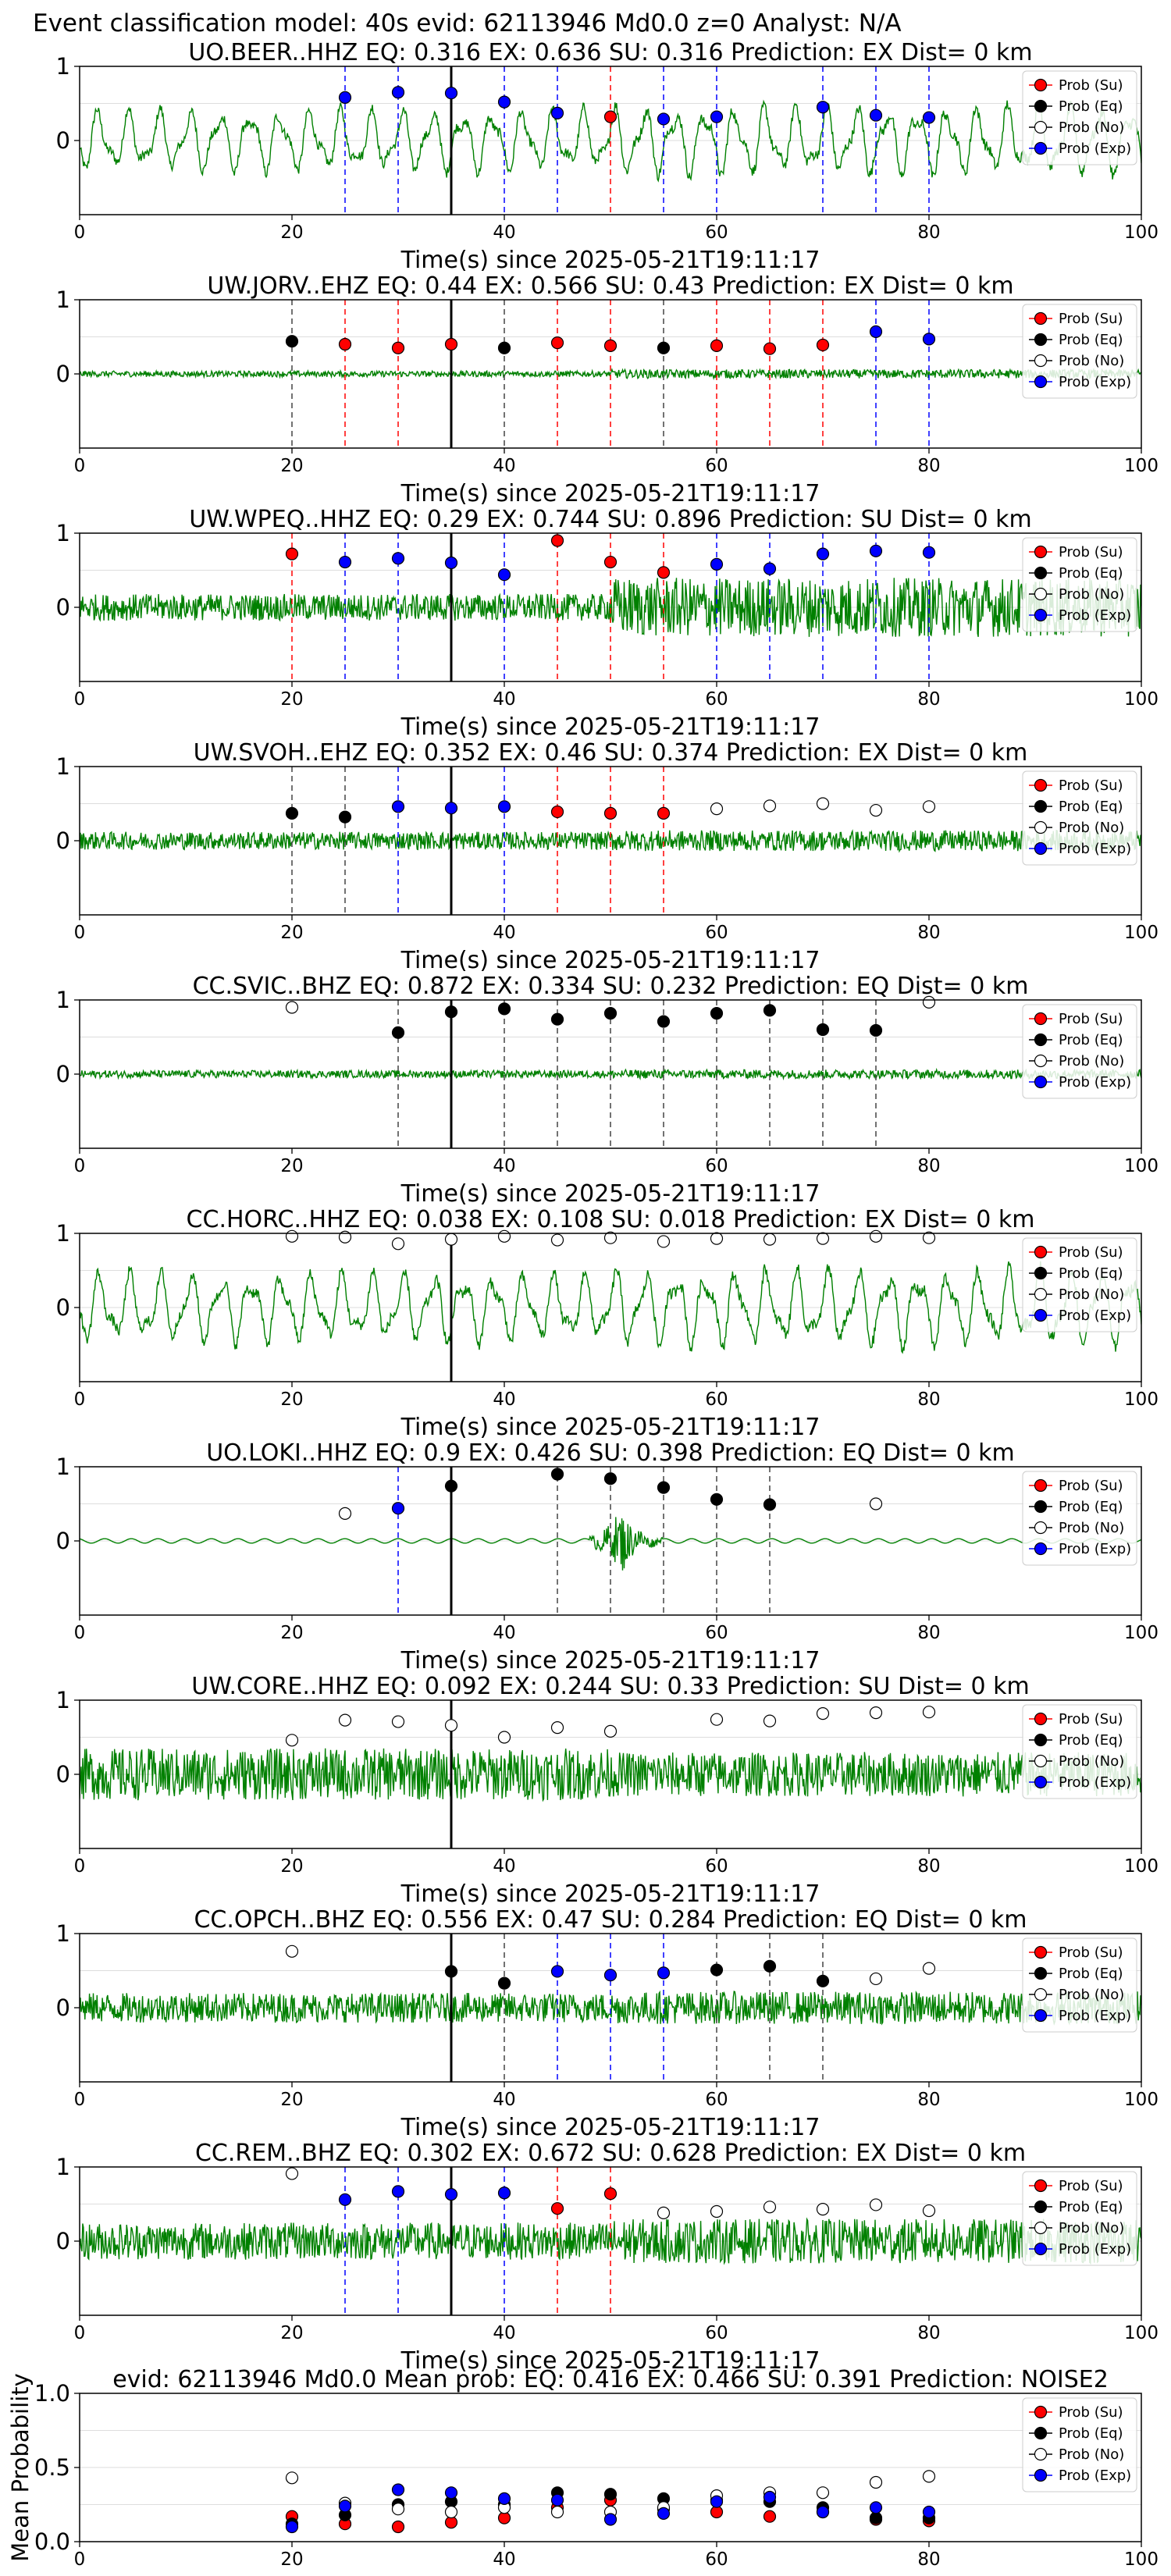  What do you see at coordinates (504, 1633) in the screenshot?
I see `x-tick-label: 40` at bounding box center [504, 1633].